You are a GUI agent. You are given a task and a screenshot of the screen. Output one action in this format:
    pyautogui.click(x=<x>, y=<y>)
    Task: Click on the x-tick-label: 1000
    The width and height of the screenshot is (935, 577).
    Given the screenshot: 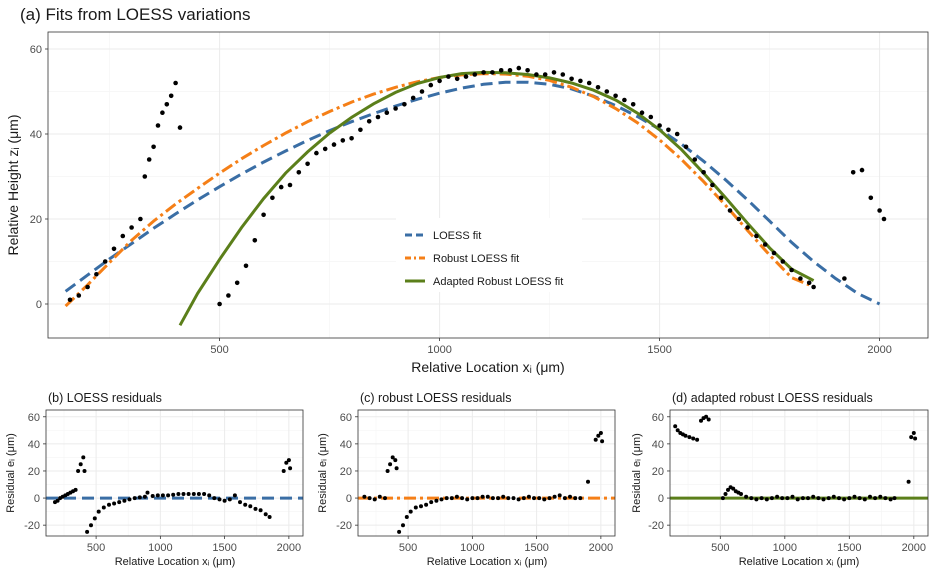 What is the action you would take?
    pyautogui.click(x=439, y=350)
    